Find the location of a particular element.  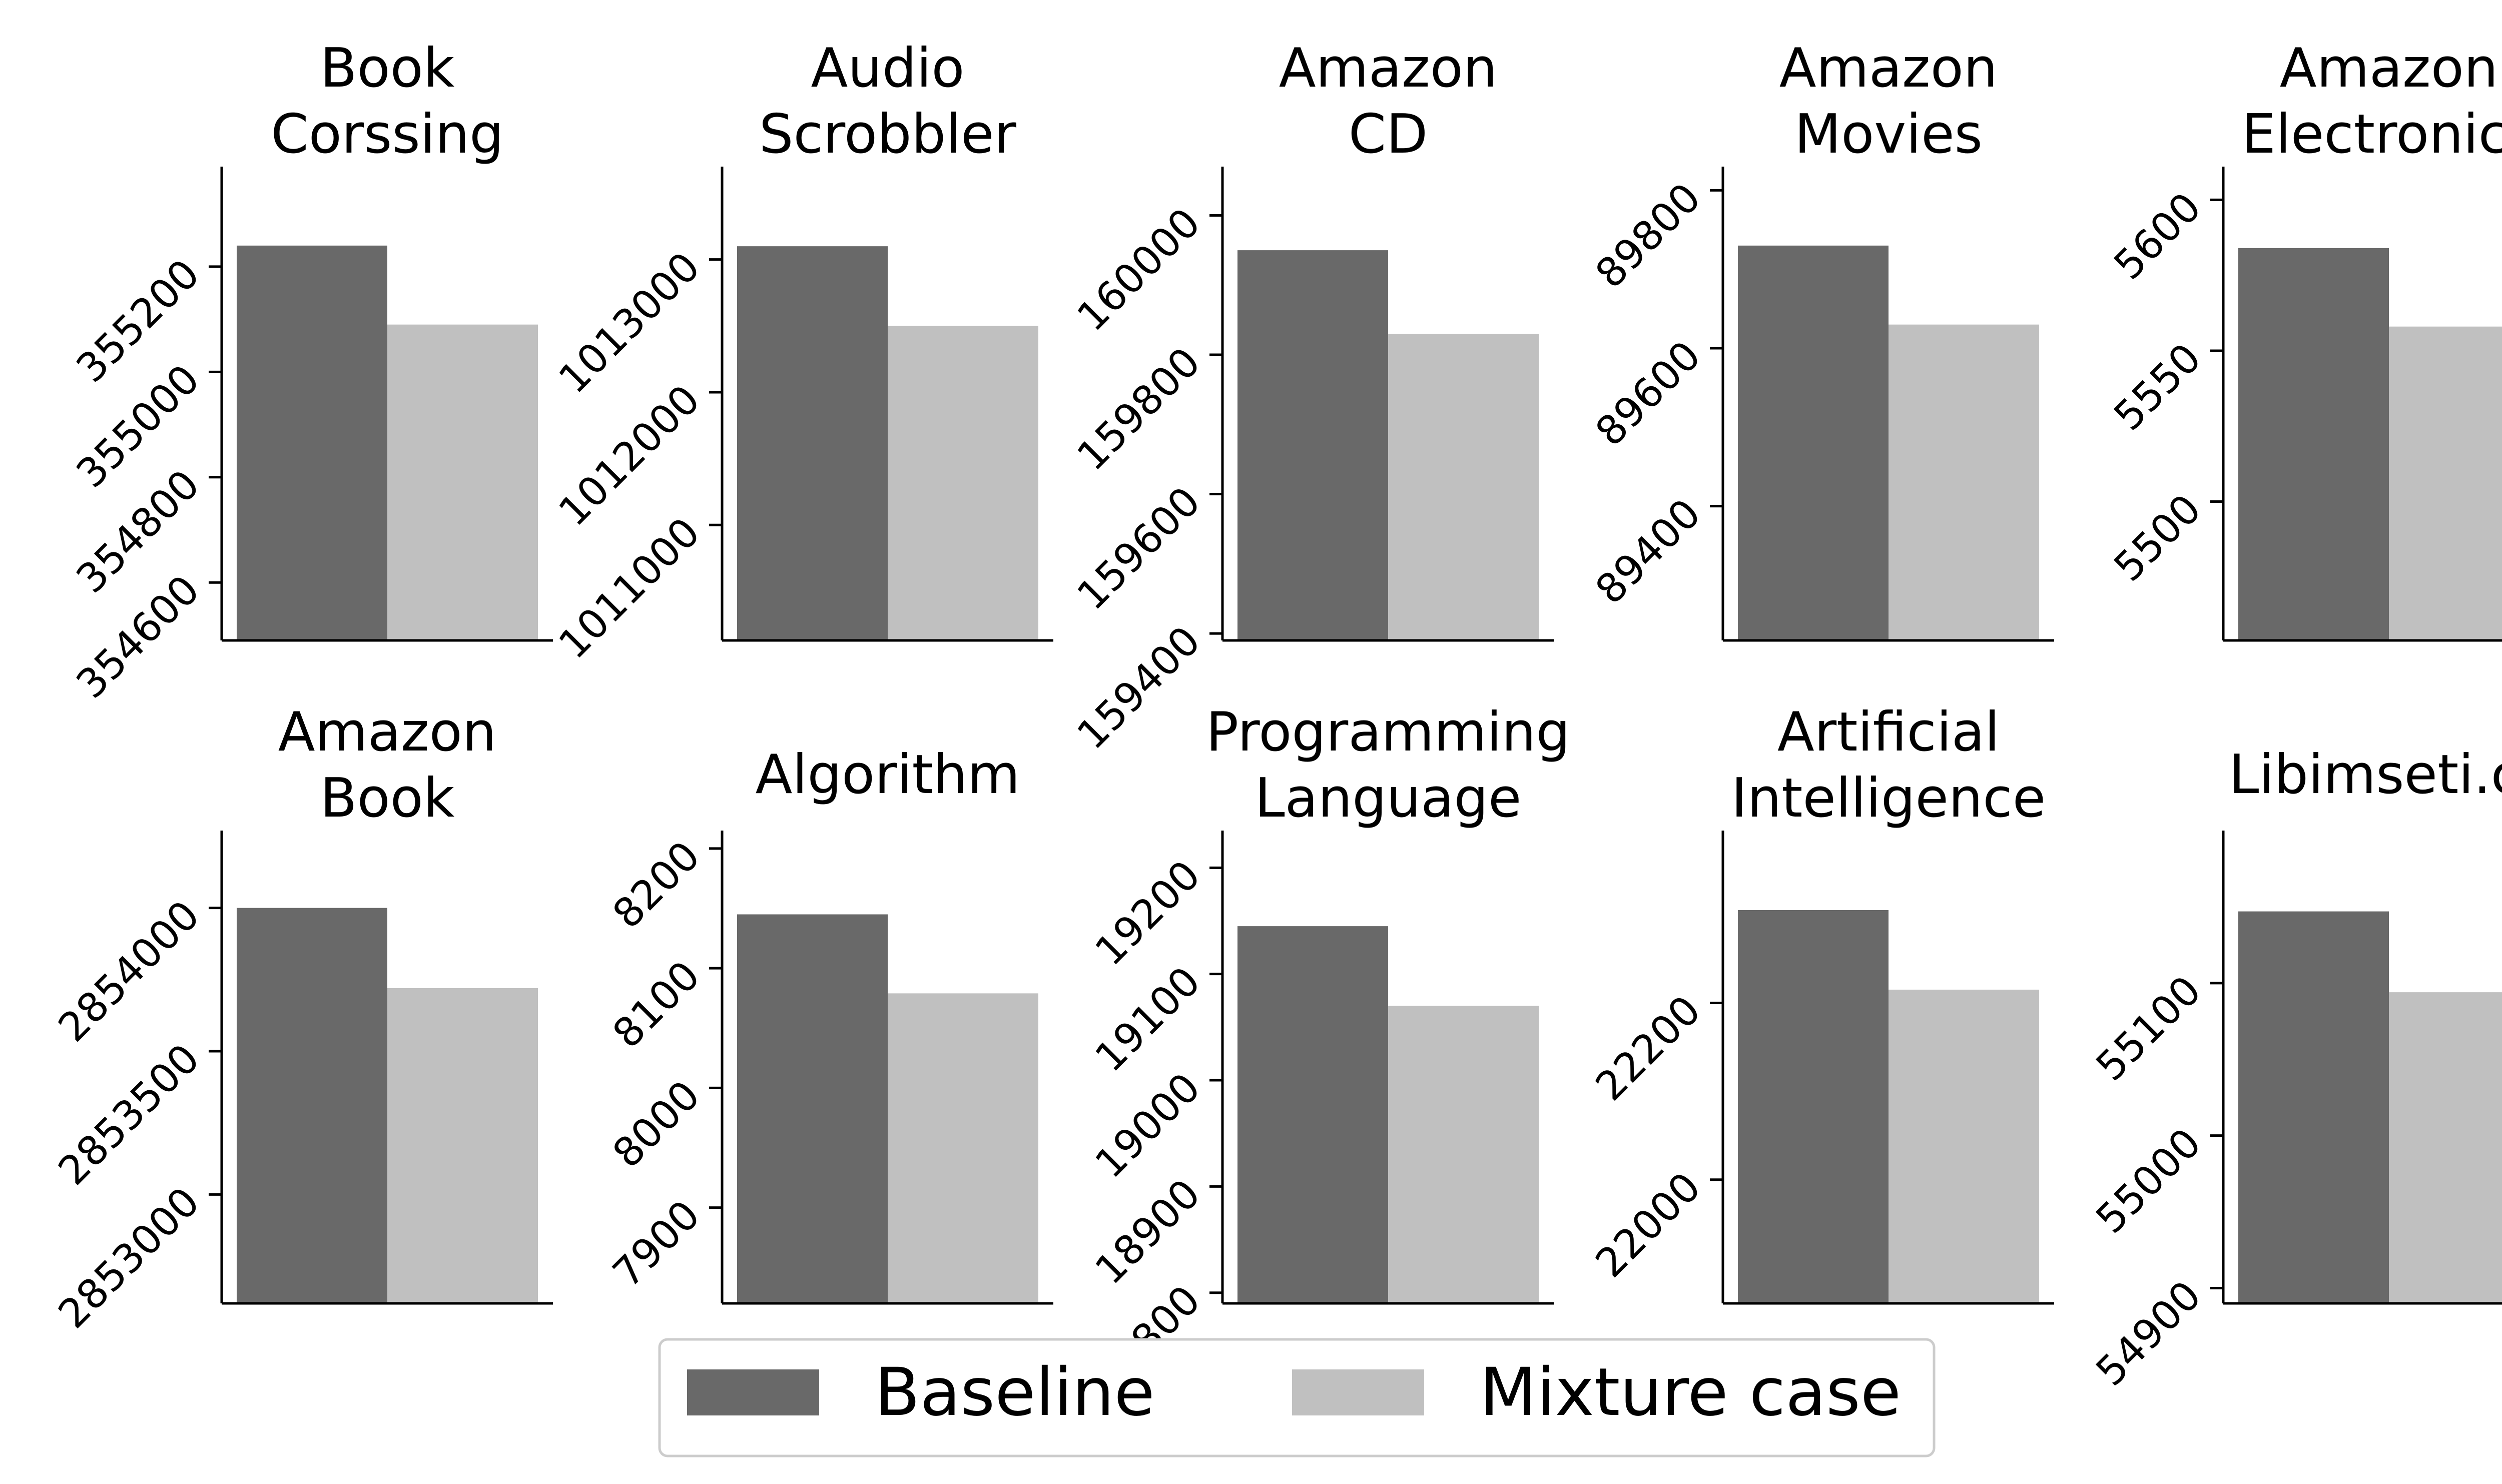

chart-panel: Libimseti.cz 54900 55000 55100 is located at coordinates (2294, 1069).